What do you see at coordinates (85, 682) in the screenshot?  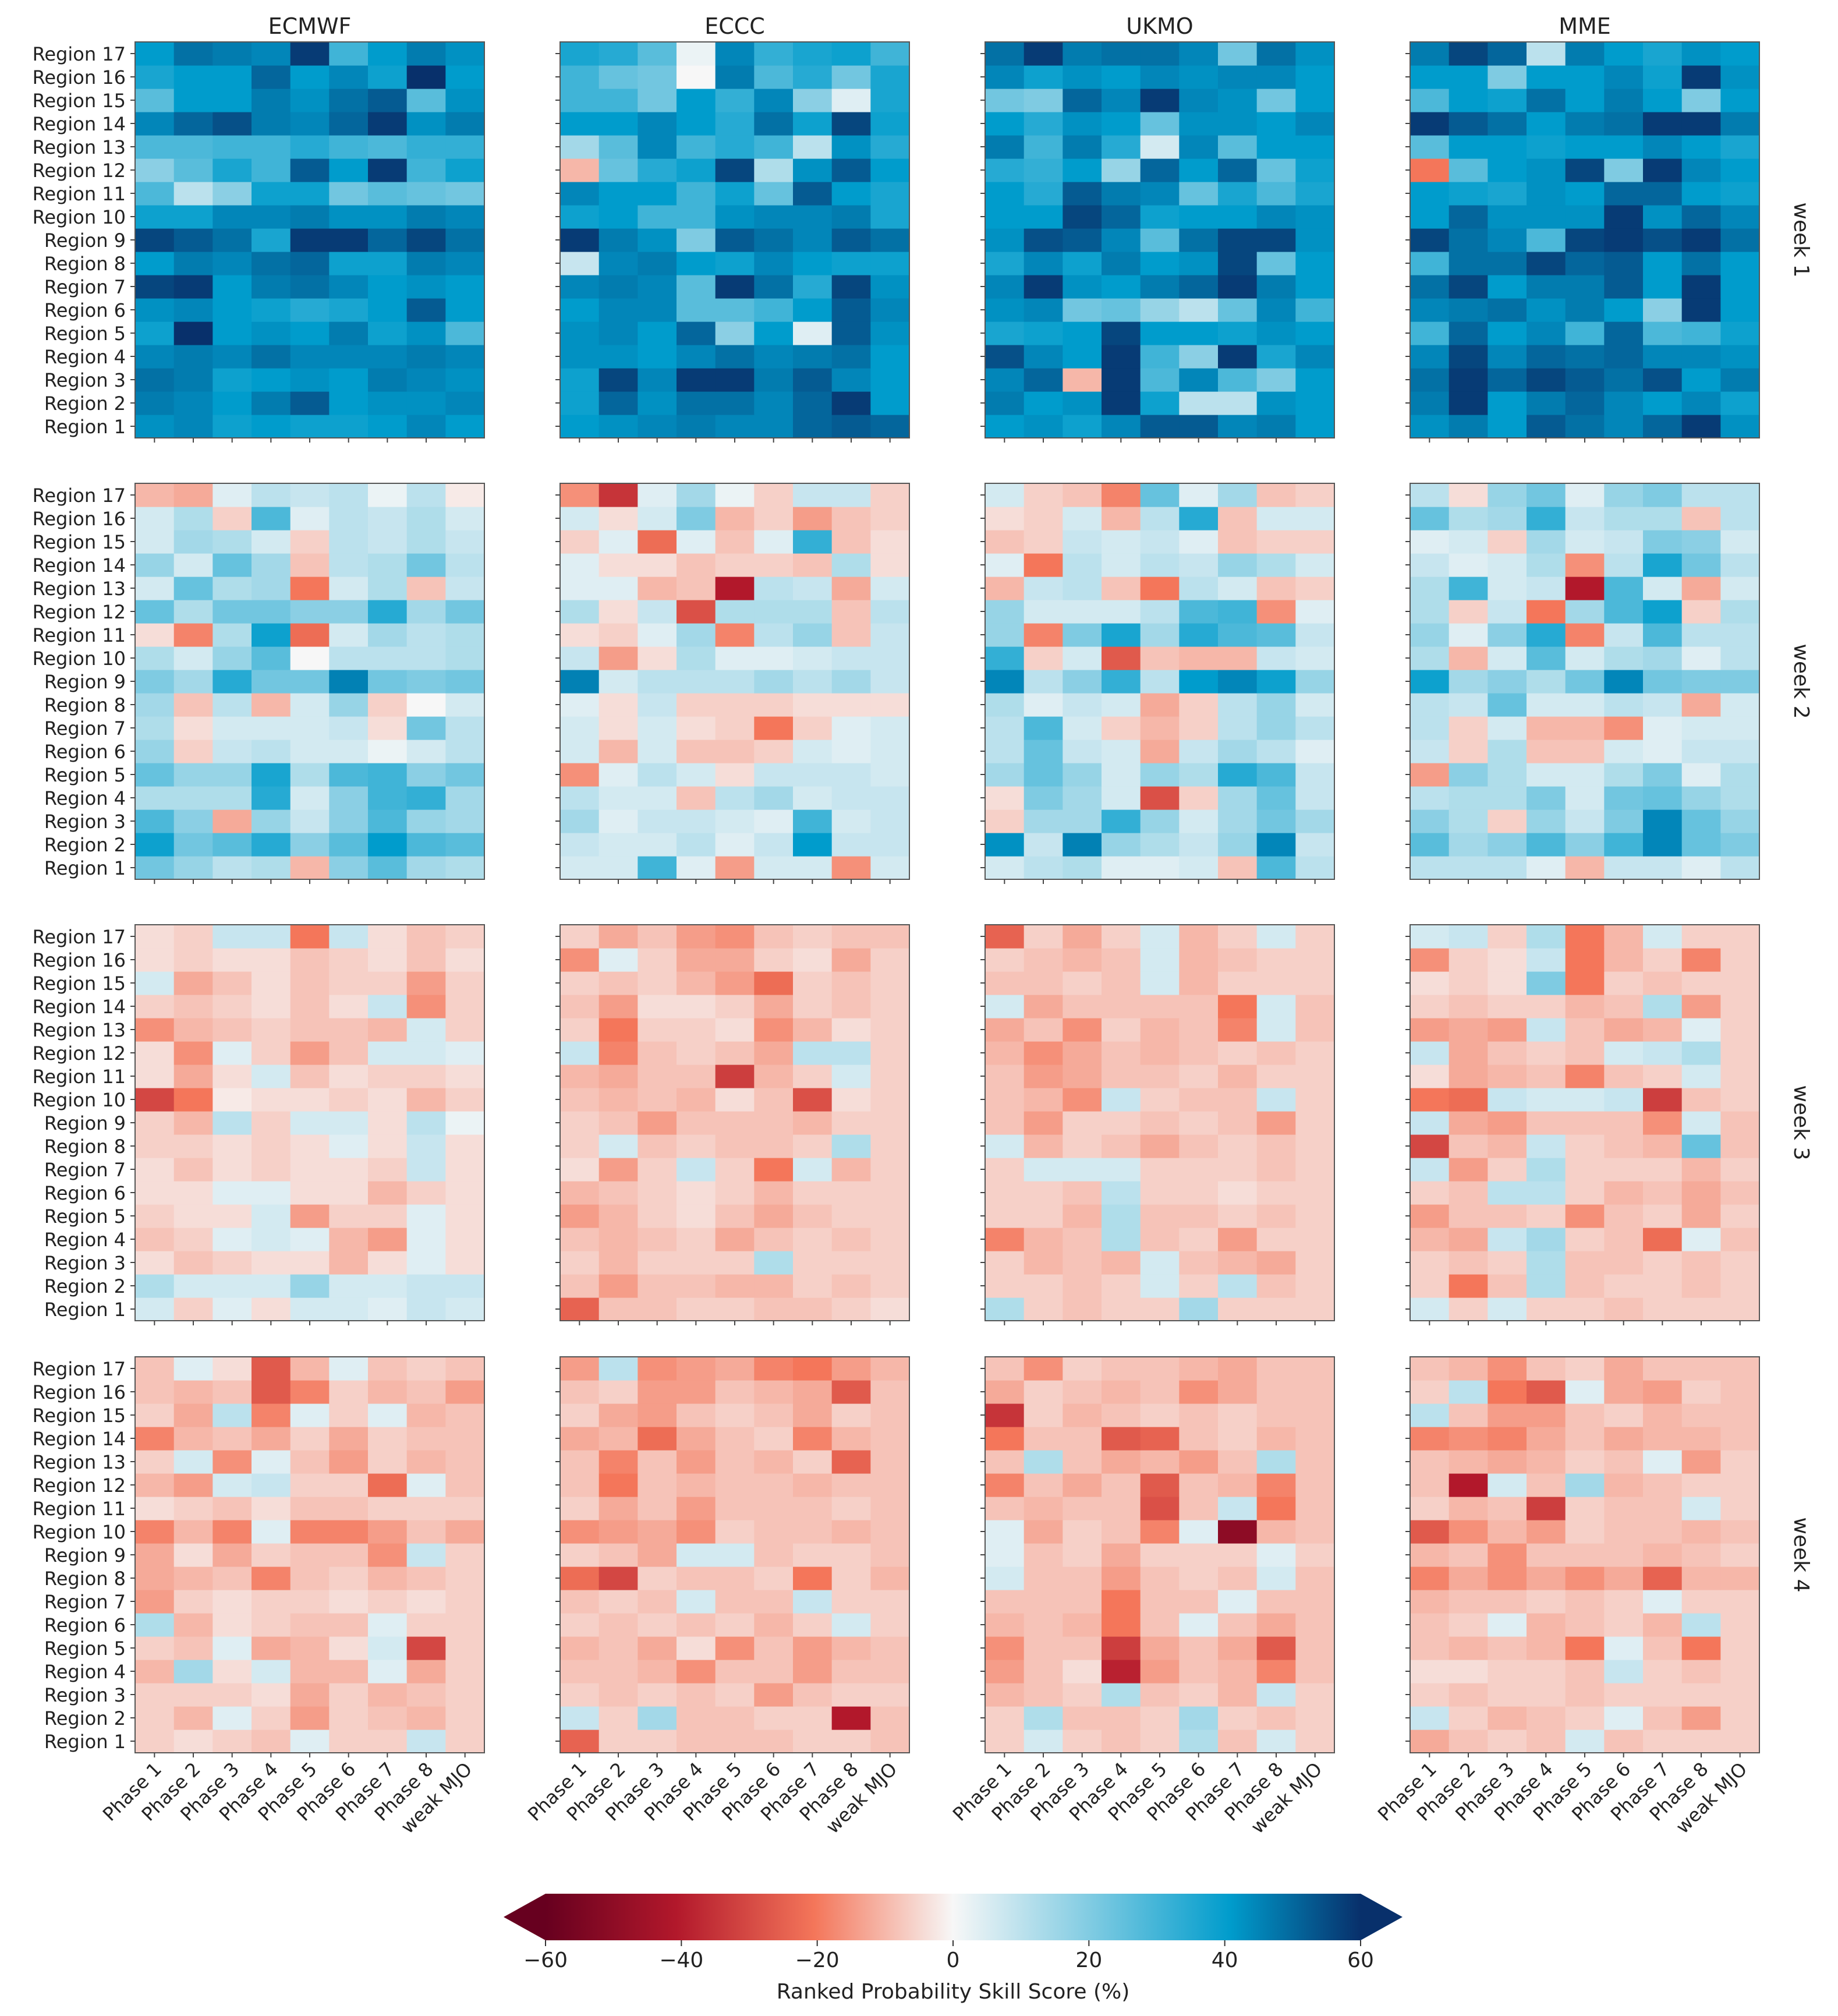 I see `y-tick-label: Region 9` at bounding box center [85, 682].